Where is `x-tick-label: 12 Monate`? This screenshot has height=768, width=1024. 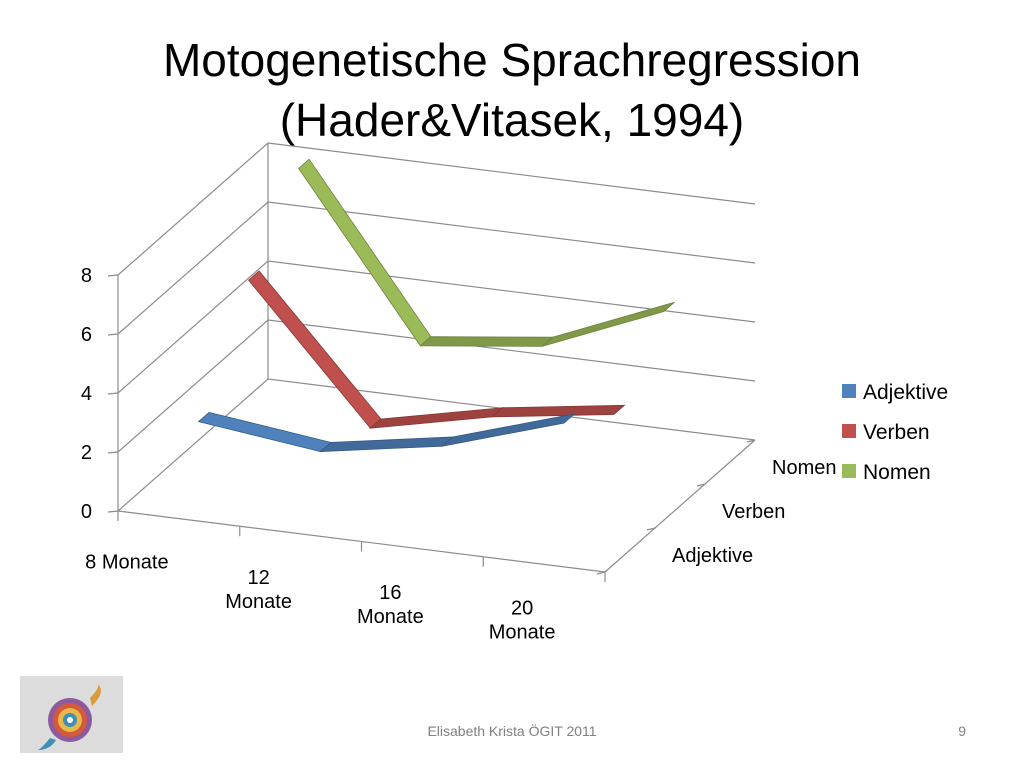 x-tick-label: 12 Monate is located at coordinates (258, 590).